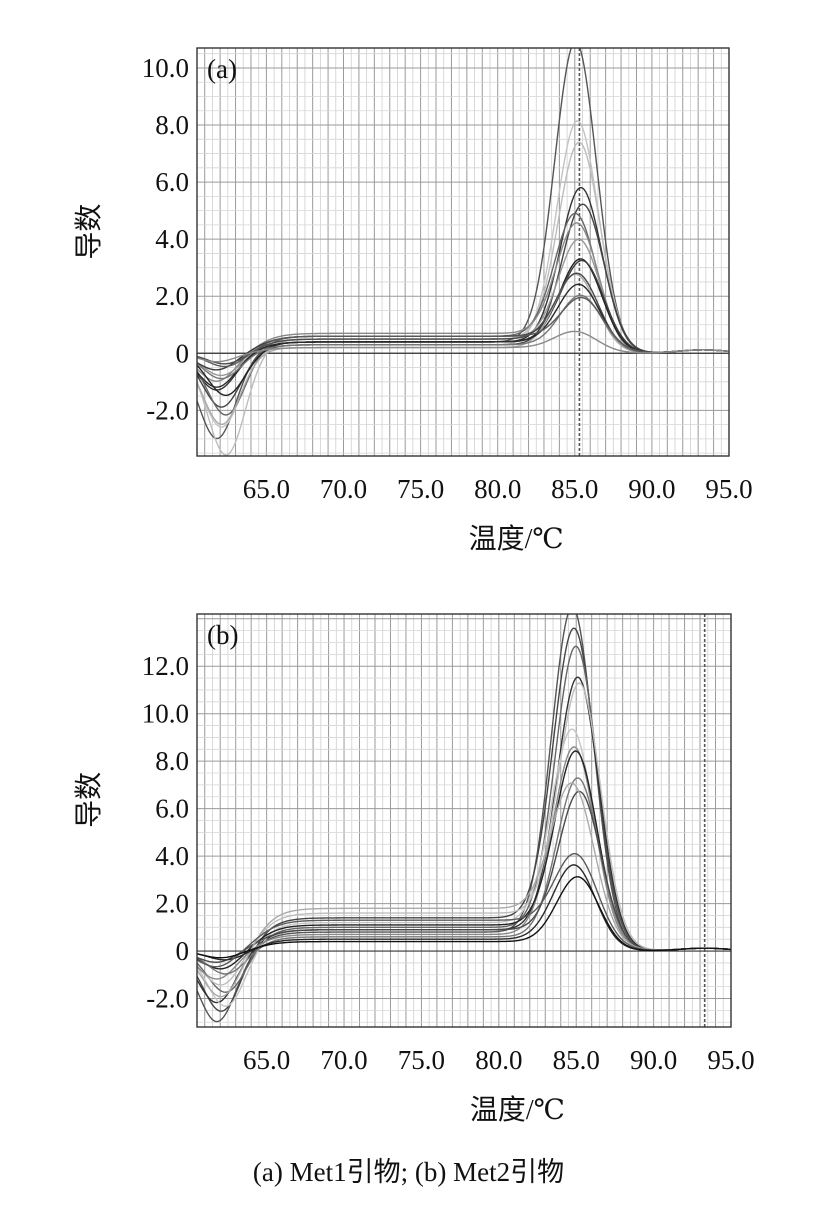 Image resolution: width=817 pixels, height=1219 pixels. Describe the element at coordinates (222, 69) in the screenshot. I see `panel-label: (a)` at that location.